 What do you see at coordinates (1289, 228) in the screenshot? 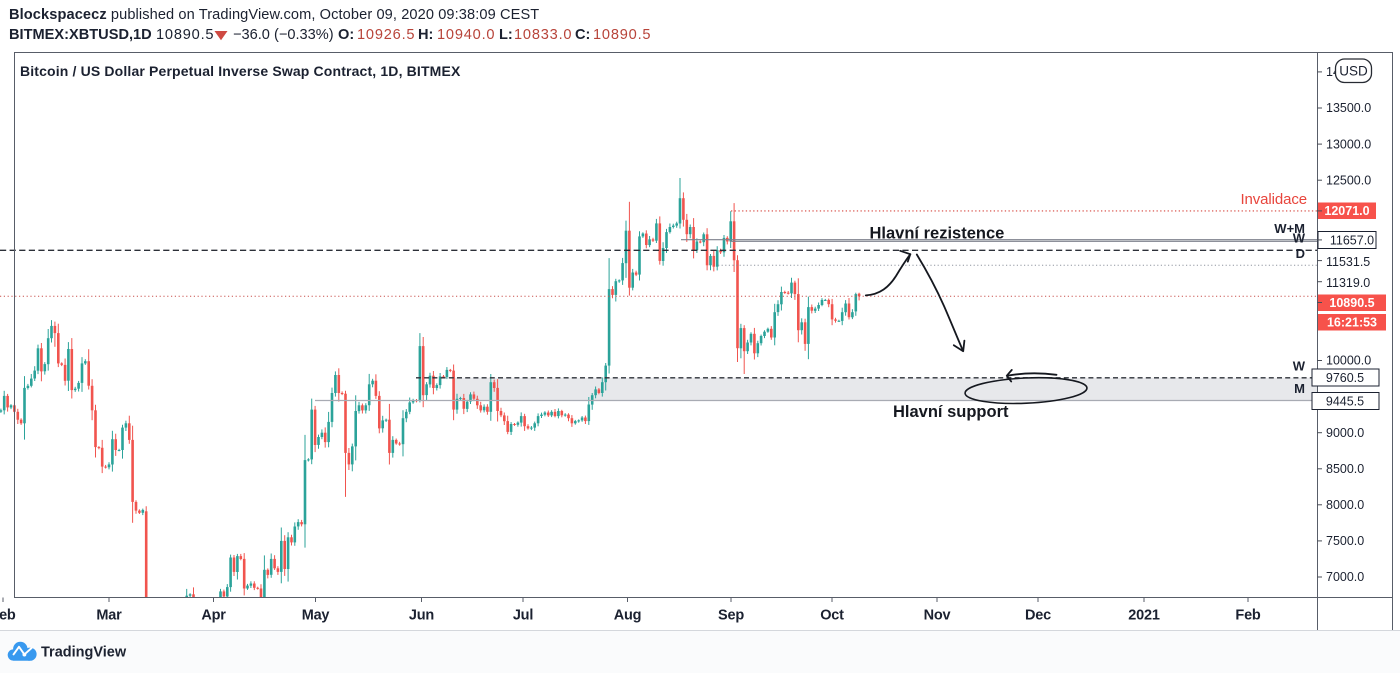
I see `svg-text: W+M` at bounding box center [1289, 228].